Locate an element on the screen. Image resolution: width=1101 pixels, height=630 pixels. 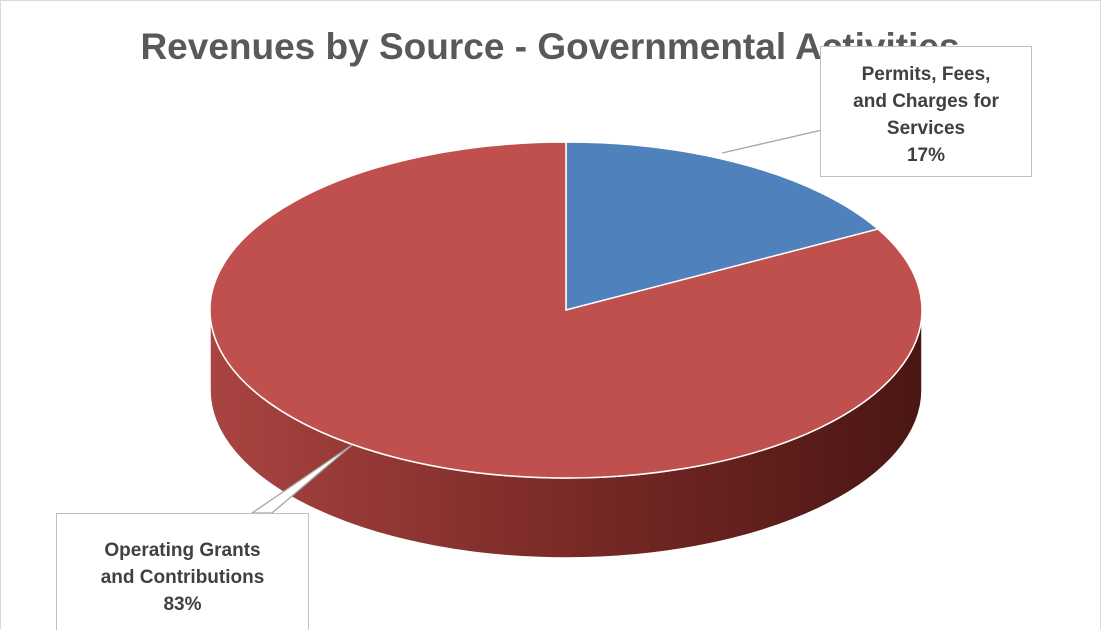
data-label-permits-percent: 17% is located at coordinates (926, 155).